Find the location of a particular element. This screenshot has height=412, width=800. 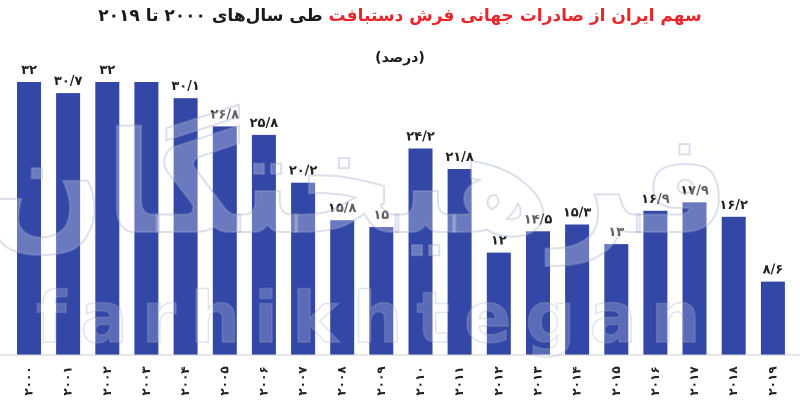

value-label-14: ۱۵/۳ is located at coordinates (577, 213).